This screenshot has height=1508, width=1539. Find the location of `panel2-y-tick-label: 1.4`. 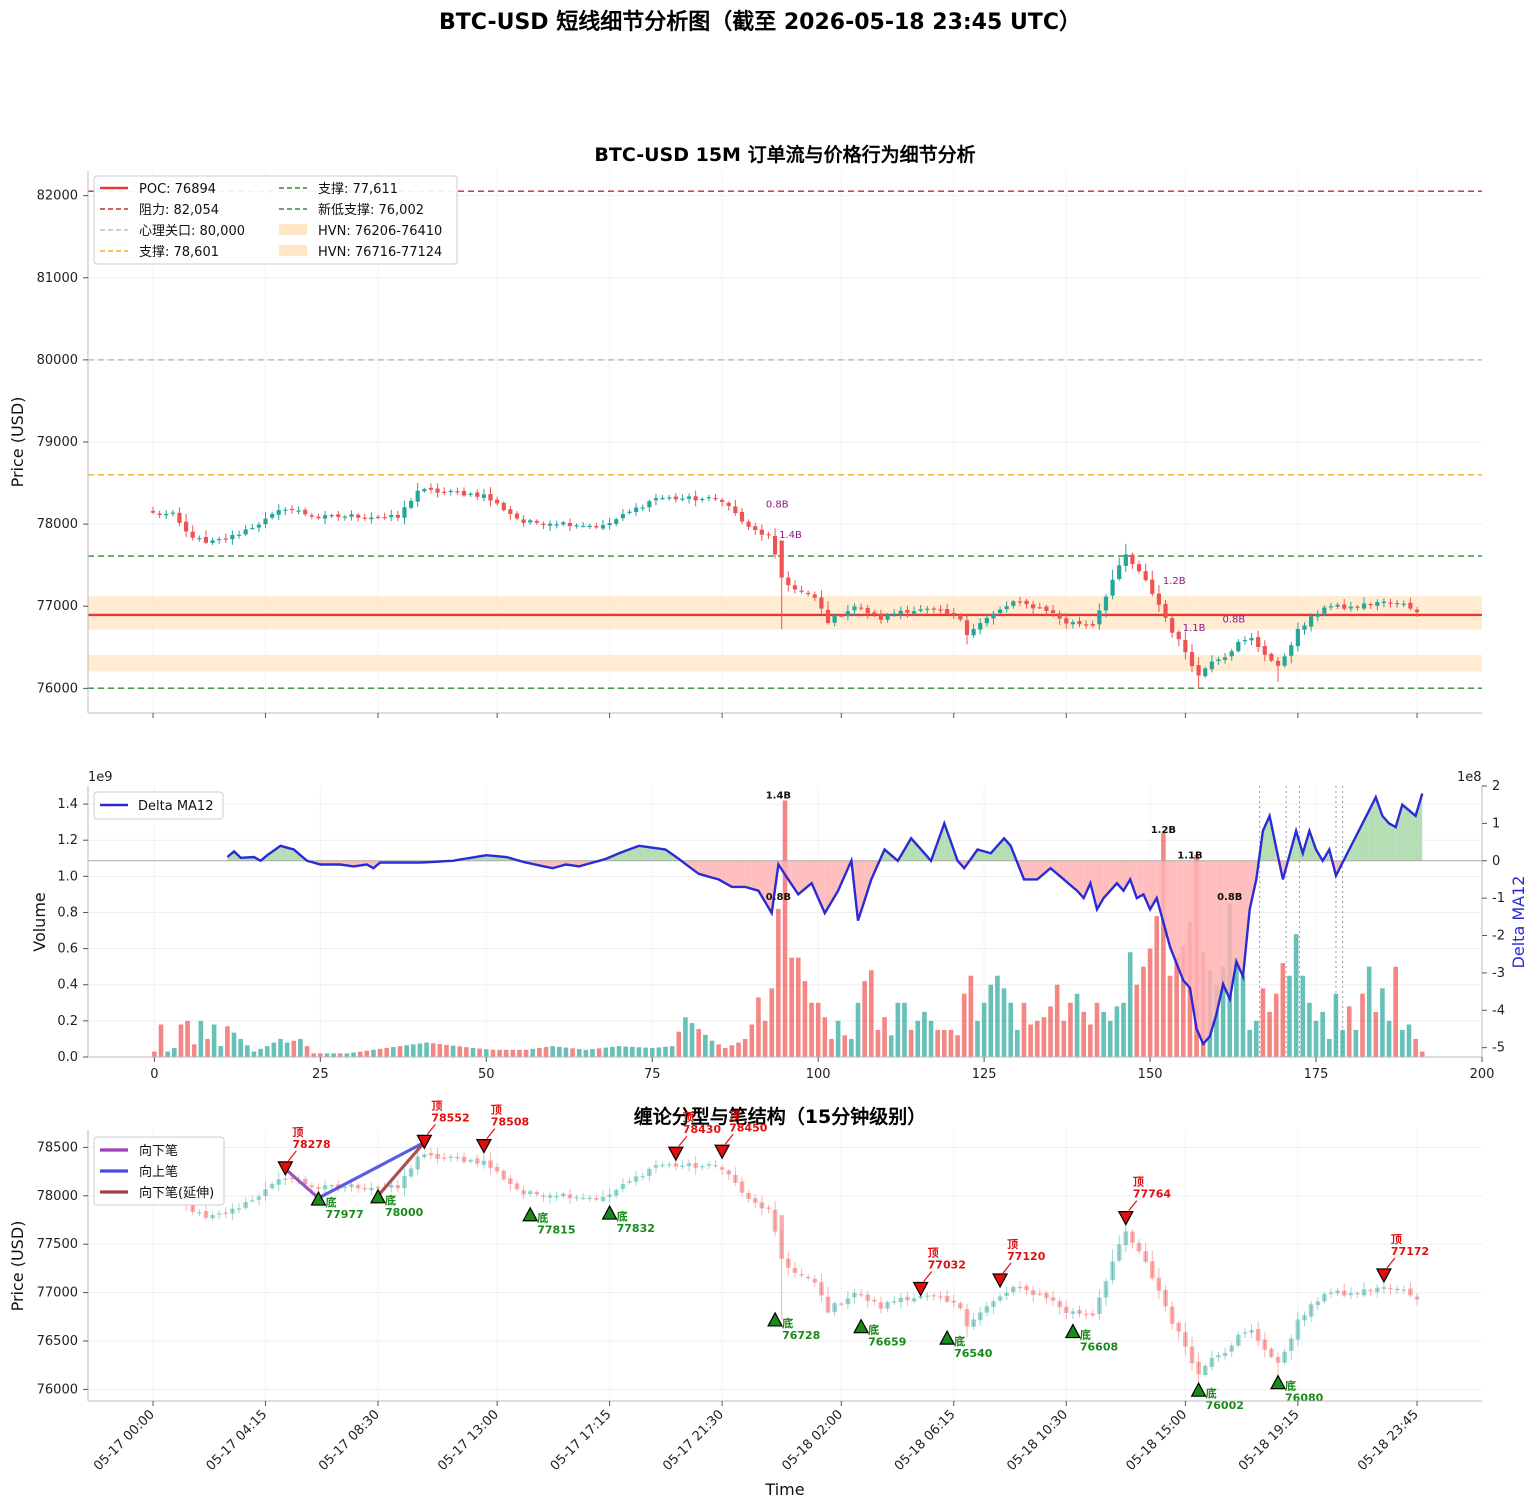

panel2-y-tick-label: 1.4 is located at coordinates (67, 804).